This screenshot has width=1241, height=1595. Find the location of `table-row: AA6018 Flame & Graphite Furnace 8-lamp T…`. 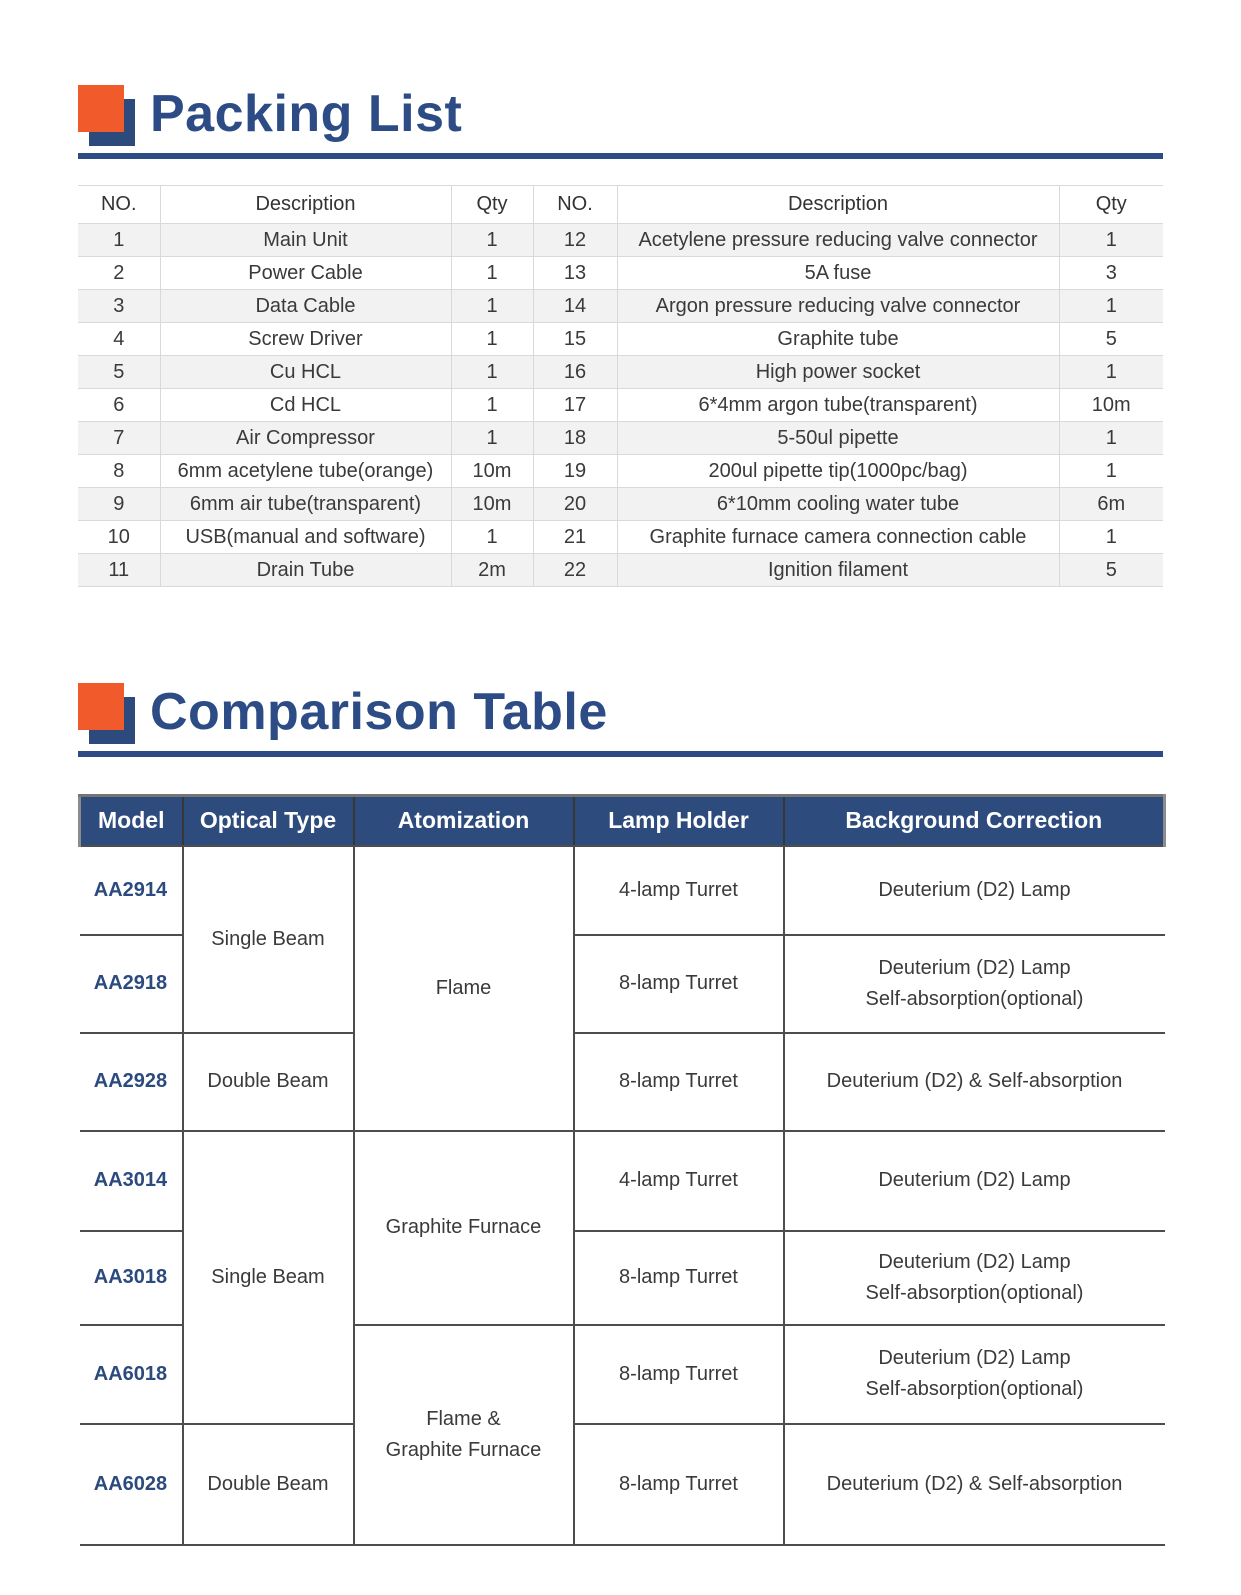

table-row: AA6018 Flame & Graphite Furnace 8-lamp T… is located at coordinates (622, 1434).